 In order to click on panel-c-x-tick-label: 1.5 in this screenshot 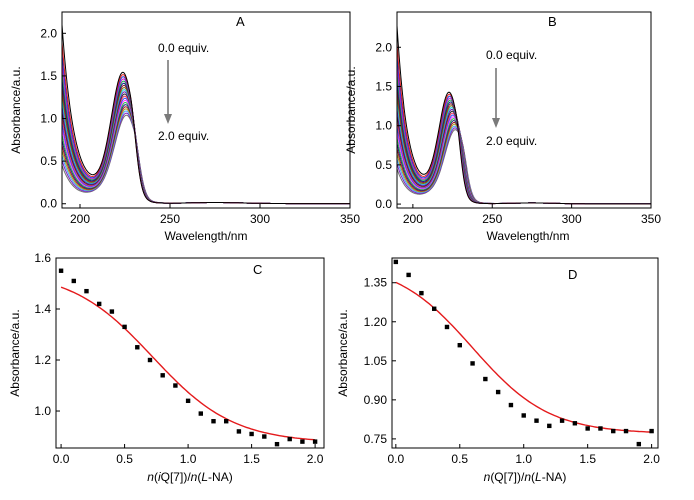, I will do `click(251, 459)`.